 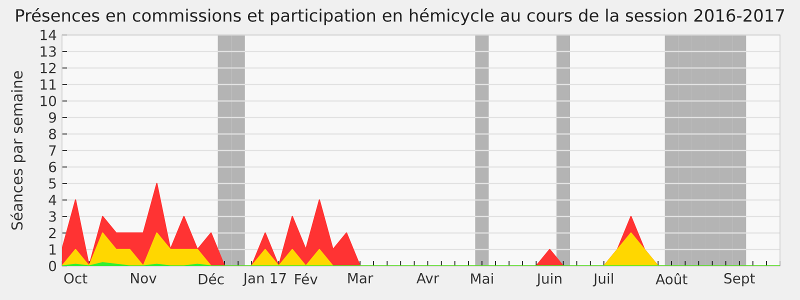 I want to click on x-tick-label: Avr, so click(x=428, y=278).